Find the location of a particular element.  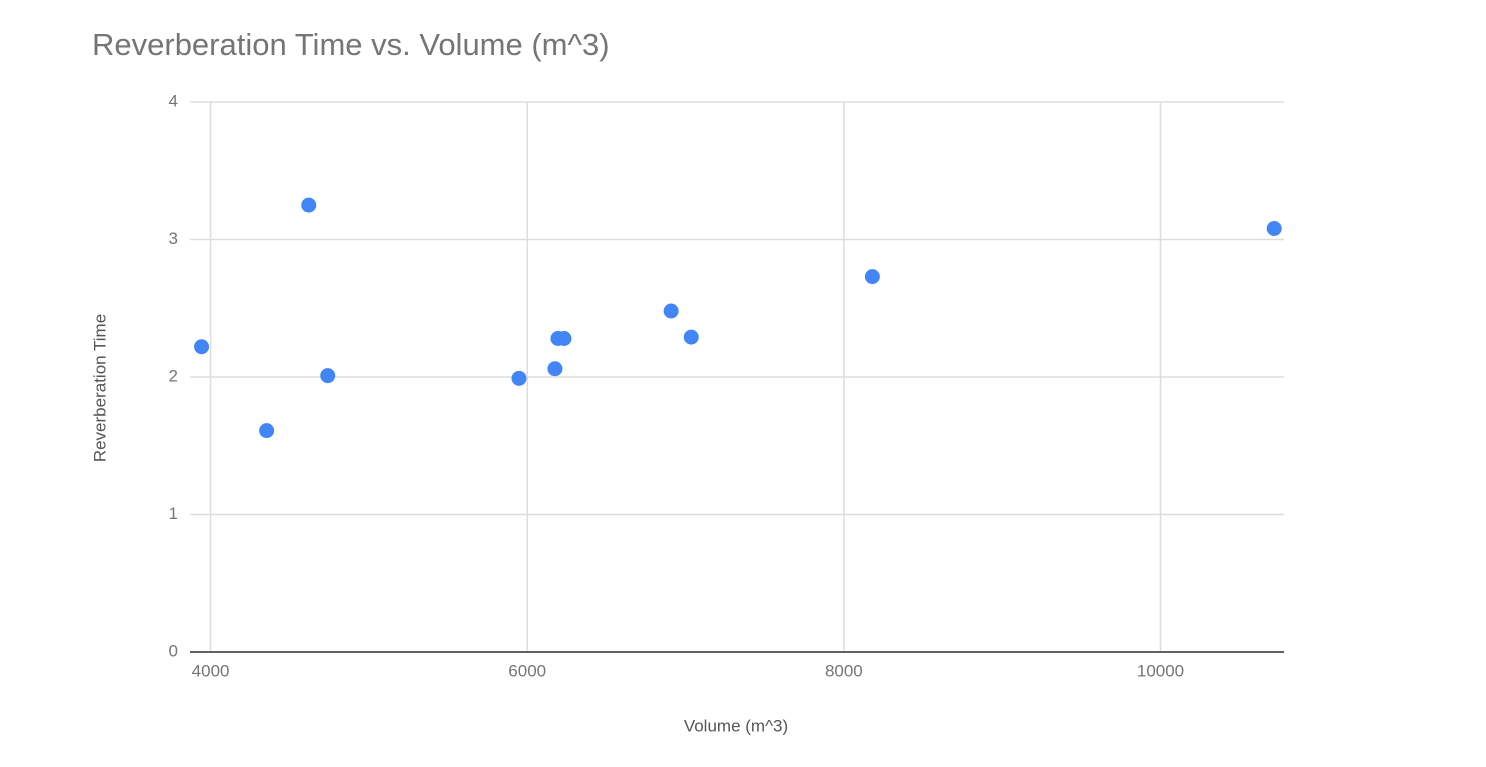

x-tick-label: 8000 is located at coordinates (844, 670).